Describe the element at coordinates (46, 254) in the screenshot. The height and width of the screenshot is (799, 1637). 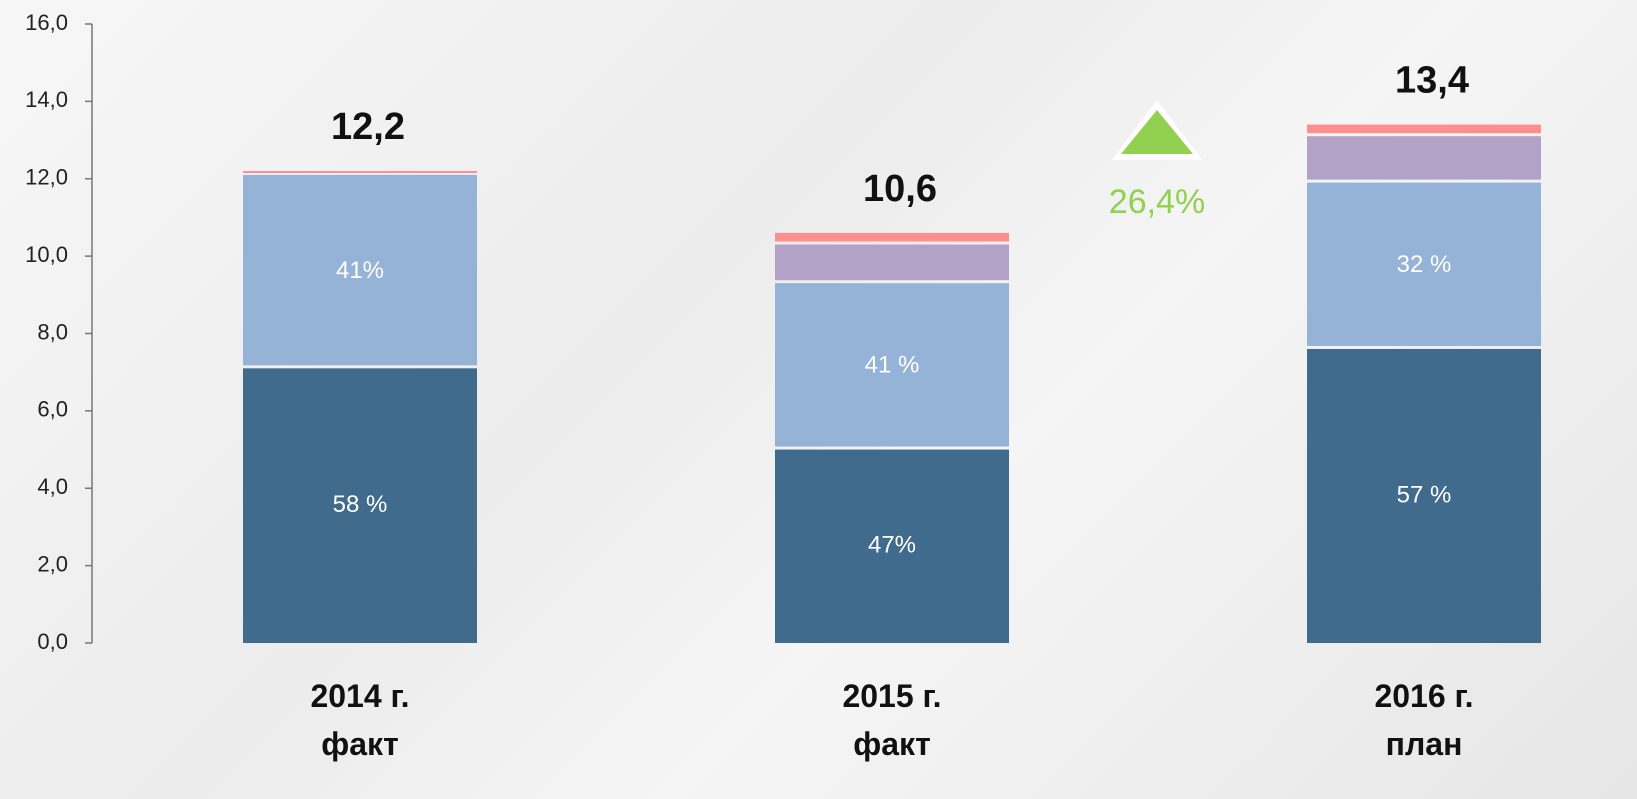
I see `y-tick-label: 10,0` at that location.